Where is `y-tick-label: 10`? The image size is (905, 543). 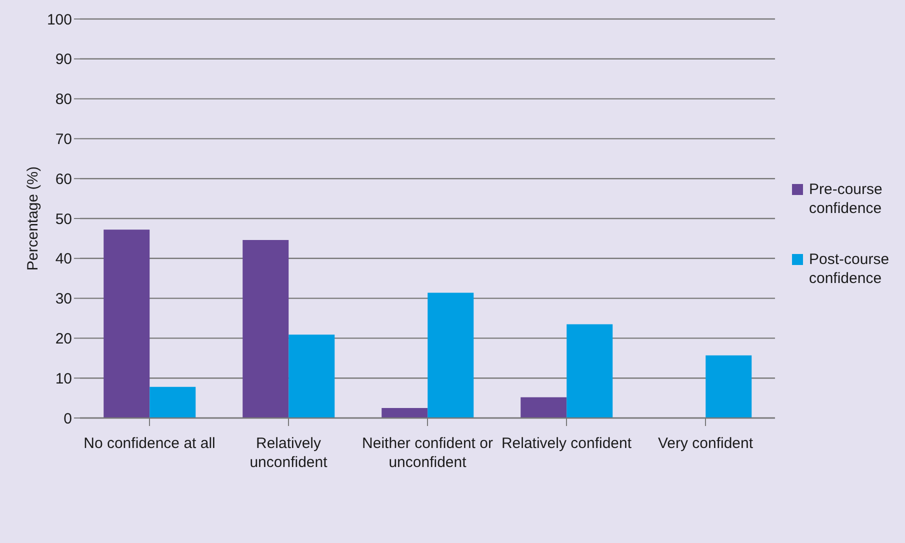
y-tick-label: 10 is located at coordinates (63, 379).